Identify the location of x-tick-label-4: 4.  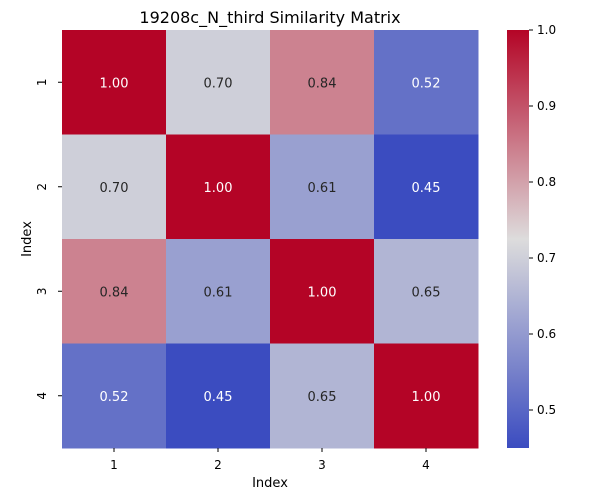
(426, 465).